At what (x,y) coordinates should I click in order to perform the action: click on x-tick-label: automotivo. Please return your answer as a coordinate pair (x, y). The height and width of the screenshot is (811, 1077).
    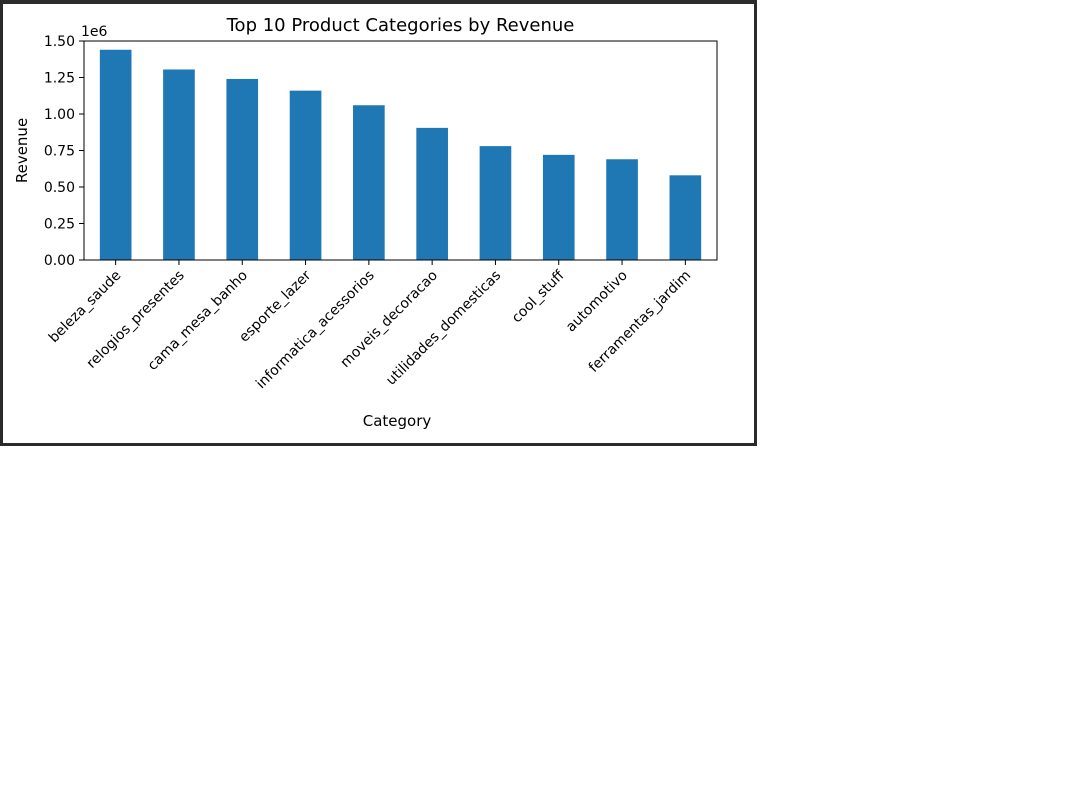
    Looking at the image, I should click on (597, 302).